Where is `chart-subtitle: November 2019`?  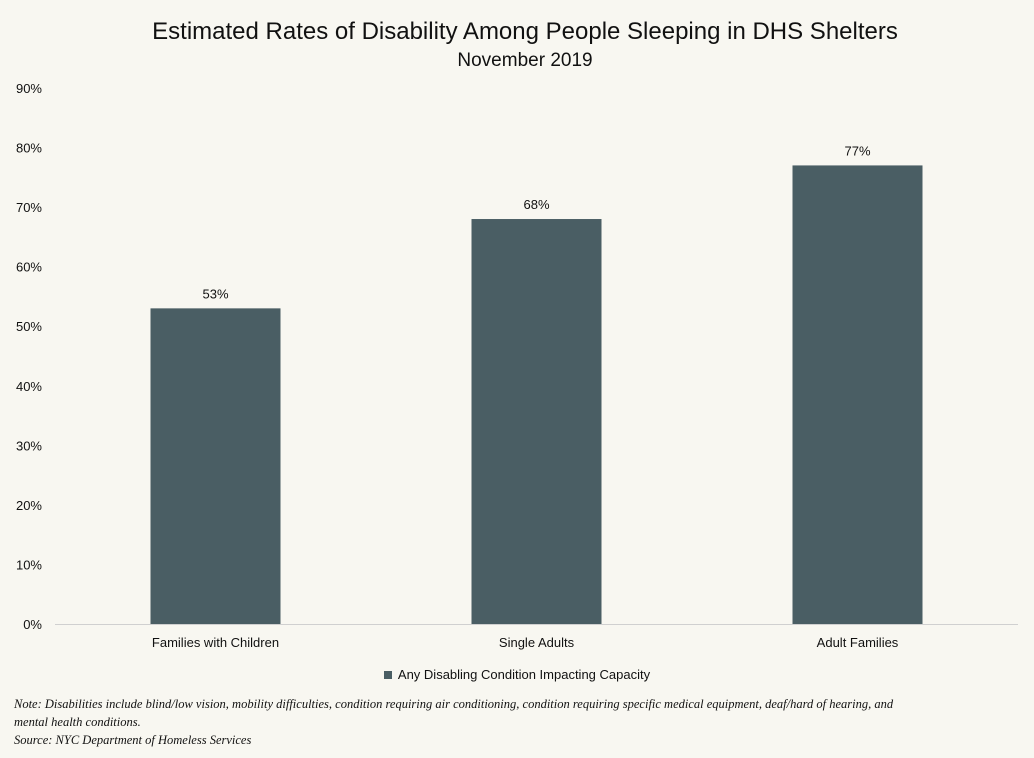
chart-subtitle: November 2019 is located at coordinates (525, 60).